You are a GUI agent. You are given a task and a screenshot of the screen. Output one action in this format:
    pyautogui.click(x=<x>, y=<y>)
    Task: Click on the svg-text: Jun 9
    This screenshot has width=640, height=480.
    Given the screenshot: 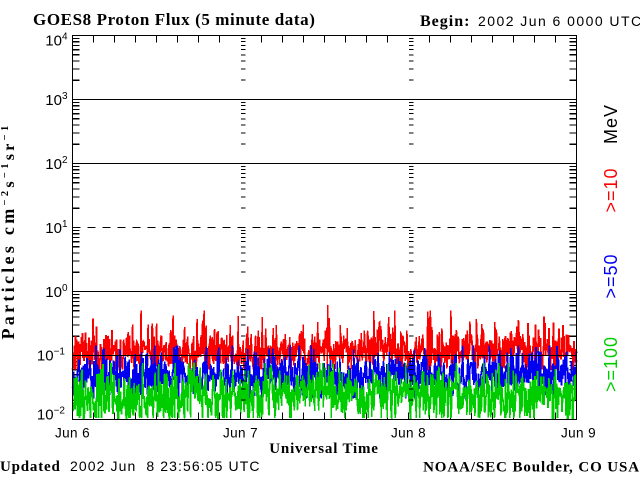 What is the action you would take?
    pyautogui.click(x=578, y=433)
    